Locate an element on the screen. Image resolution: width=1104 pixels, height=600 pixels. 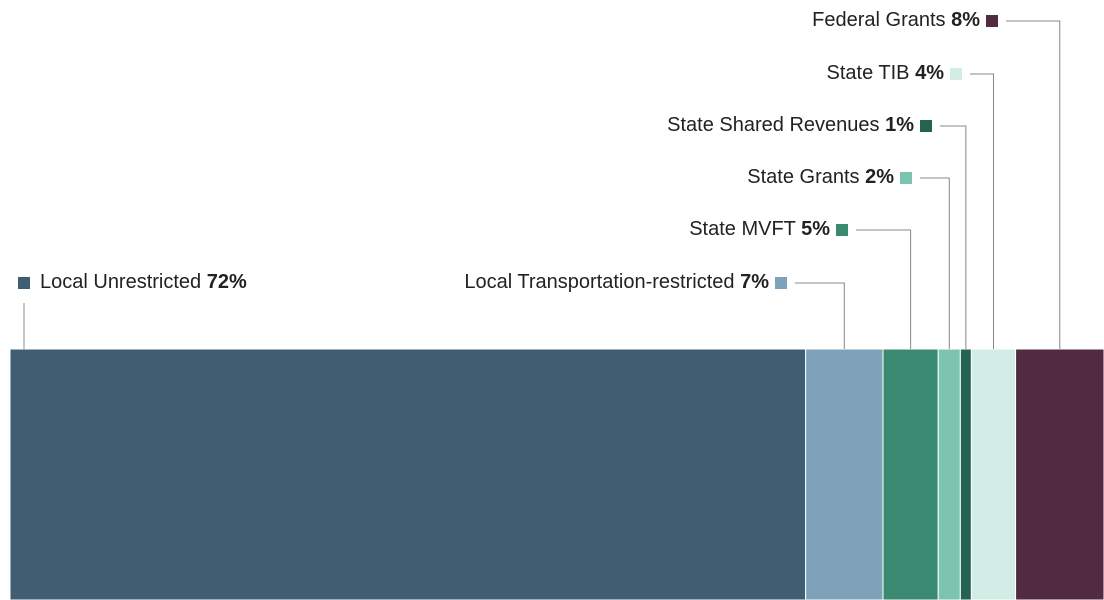
segment-name: State TIB is located at coordinates (868, 73).